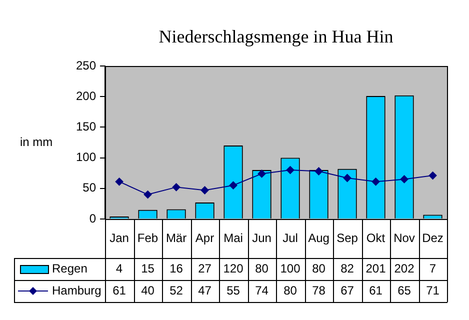 This screenshot has width=469, height=320. I want to click on data-label: 15, so click(148, 268).